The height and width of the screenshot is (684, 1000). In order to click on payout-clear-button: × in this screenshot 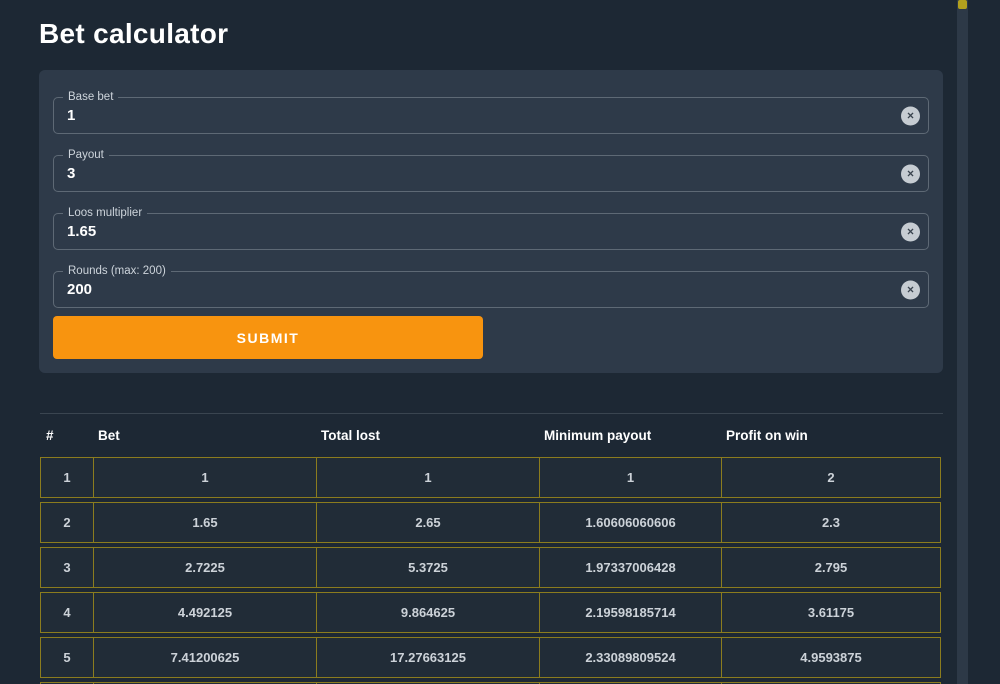, I will do `click(910, 173)`.